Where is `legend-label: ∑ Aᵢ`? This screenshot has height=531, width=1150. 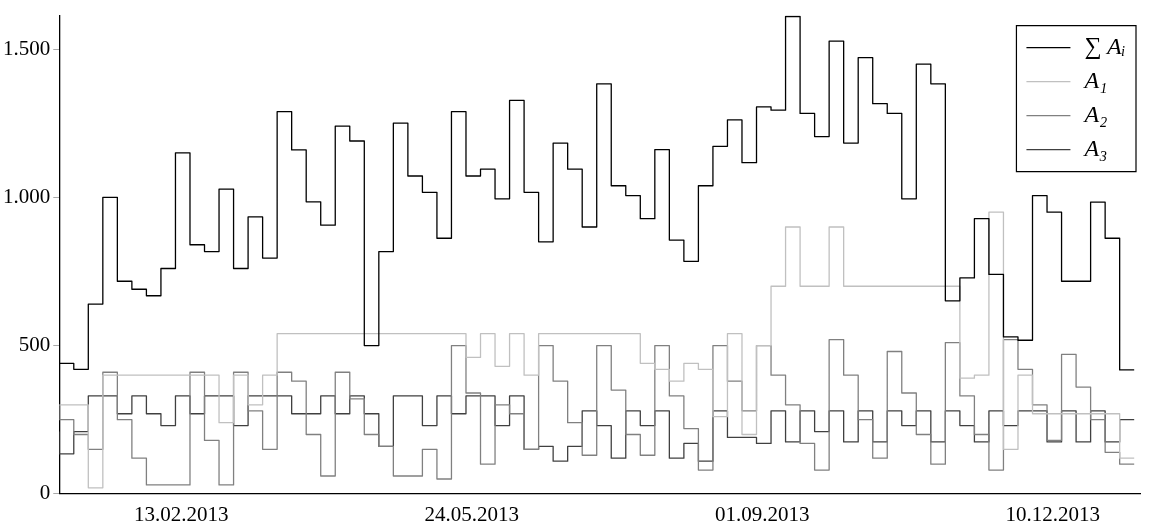
legend-label: ∑ Aᵢ is located at coordinates (1105, 46).